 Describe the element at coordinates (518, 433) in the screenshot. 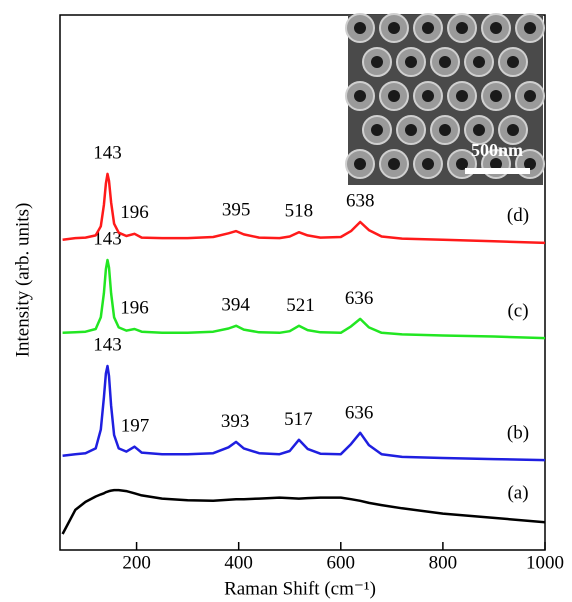

I see `series-label: (b)` at that location.